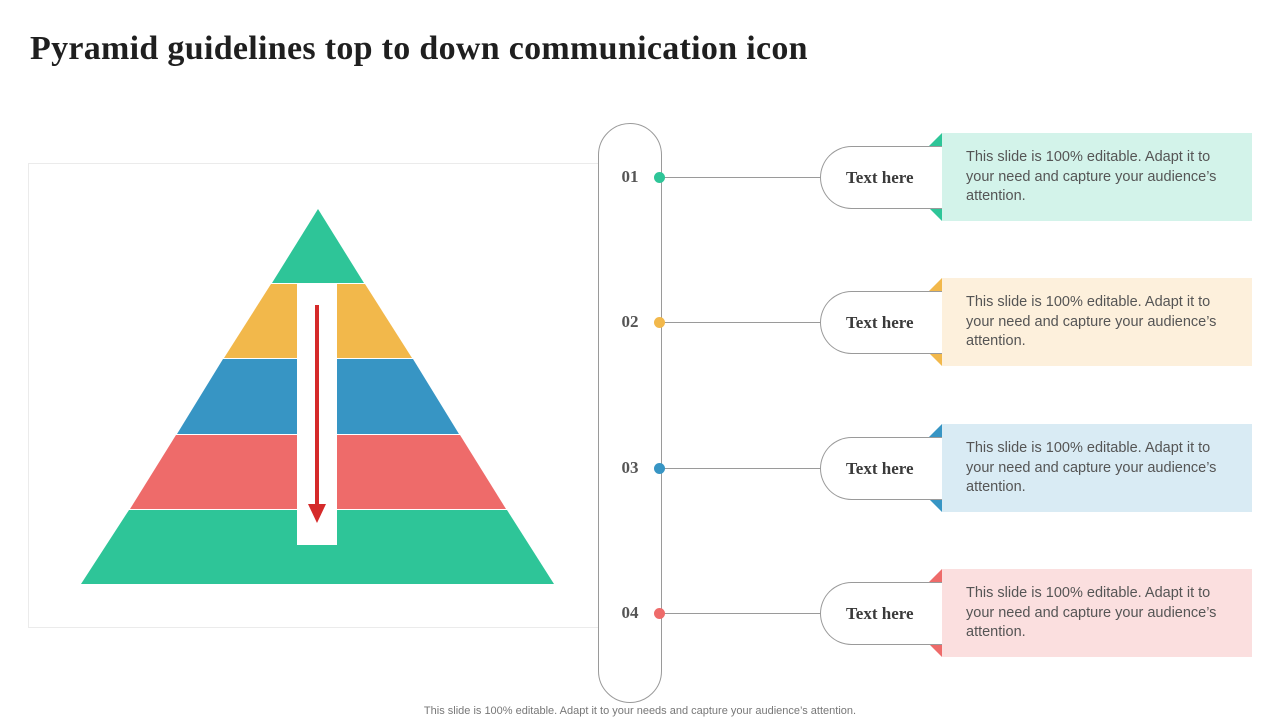 The height and width of the screenshot is (720, 1280). I want to click on step-number: 04, so click(630, 612).